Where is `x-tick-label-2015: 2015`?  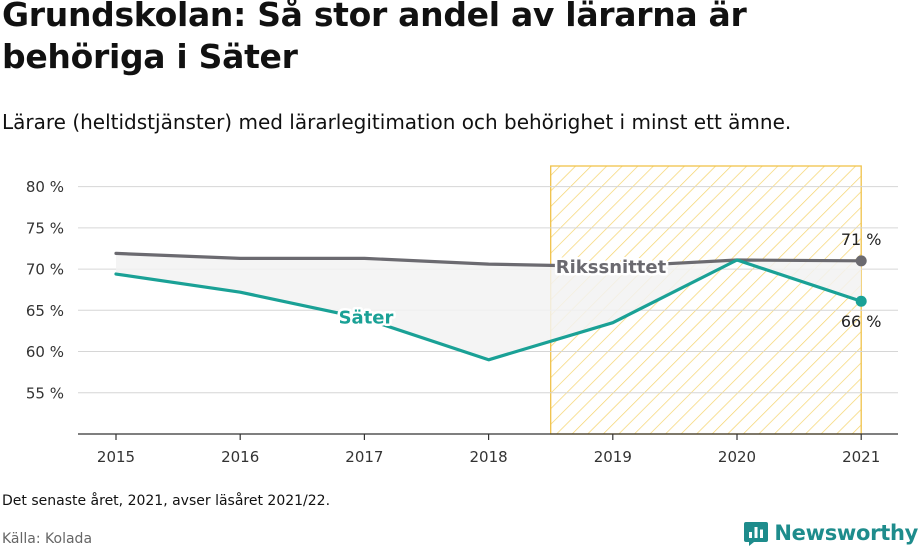
x-tick-label-2015: 2015 is located at coordinates (116, 457).